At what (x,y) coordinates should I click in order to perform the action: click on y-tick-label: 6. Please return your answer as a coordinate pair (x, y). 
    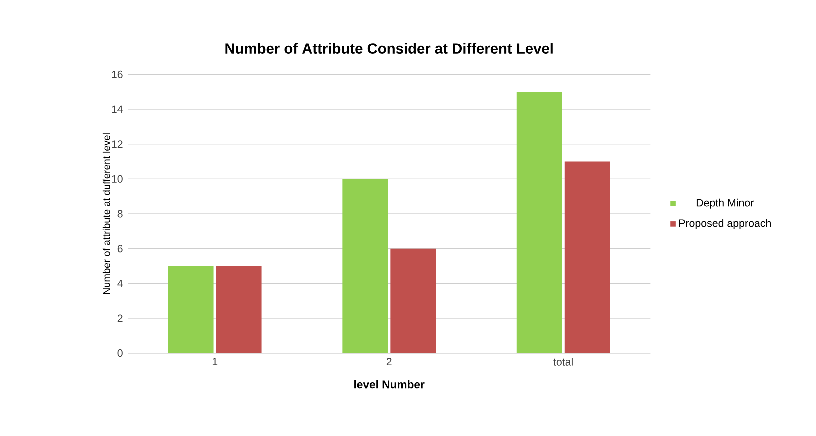
    Looking at the image, I should click on (120, 249).